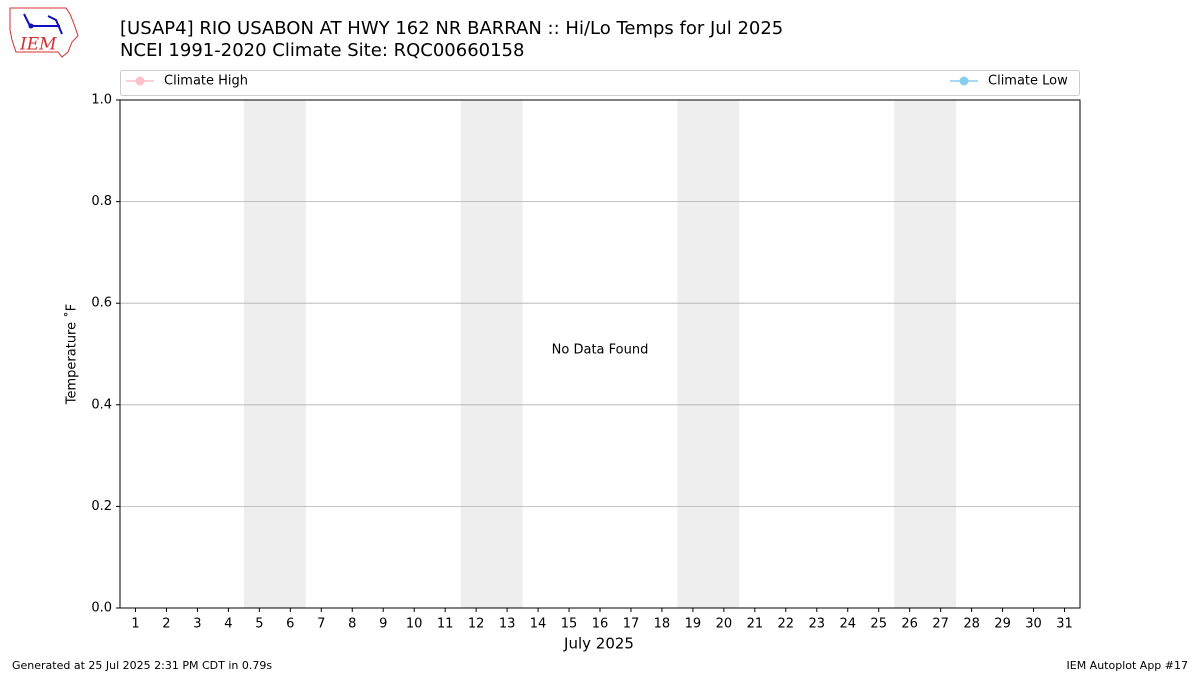 Image resolution: width=1200 pixels, height=675 pixels. Describe the element at coordinates (847, 624) in the screenshot. I see `x-tick-label: 24` at that location.